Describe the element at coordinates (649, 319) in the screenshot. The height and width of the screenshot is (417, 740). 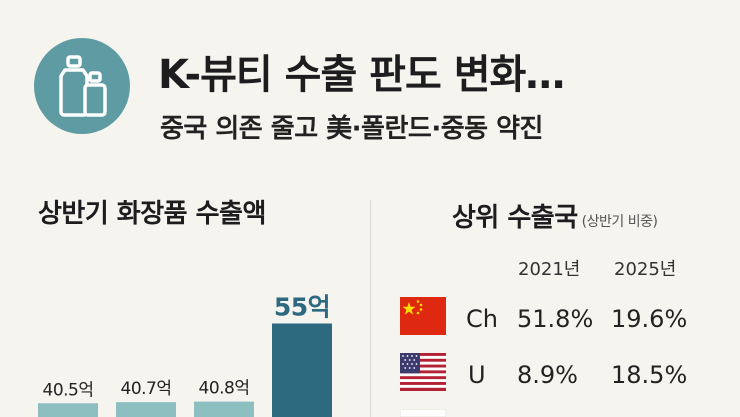
I see `share-china-2025: 19.6%` at that location.